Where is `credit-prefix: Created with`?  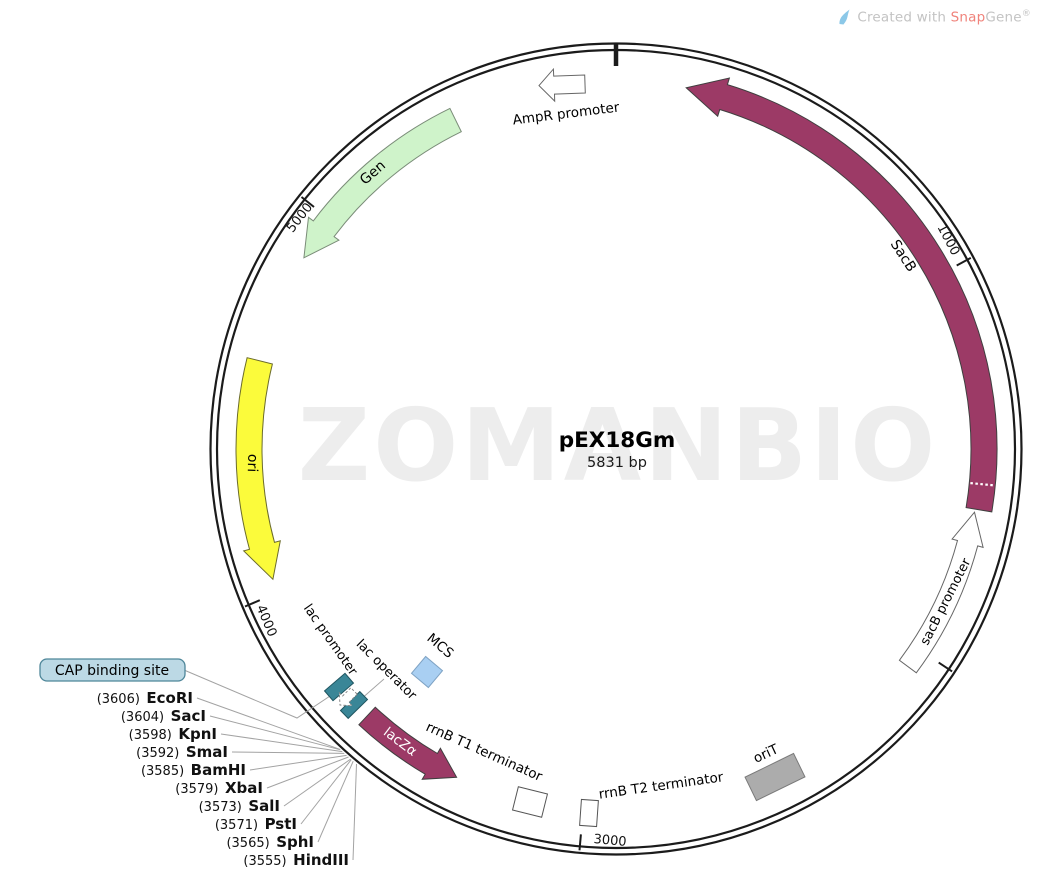 credit-prefix: Created with is located at coordinates (904, 17).